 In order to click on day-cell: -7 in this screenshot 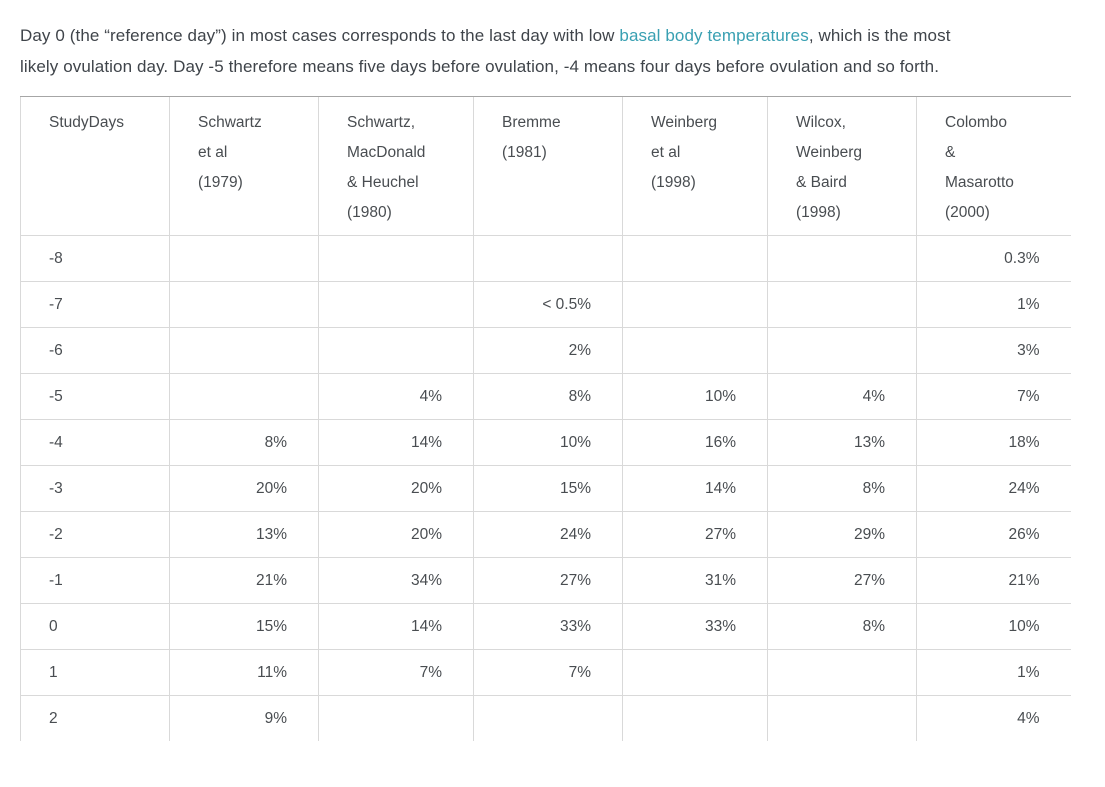, I will do `click(95, 304)`.